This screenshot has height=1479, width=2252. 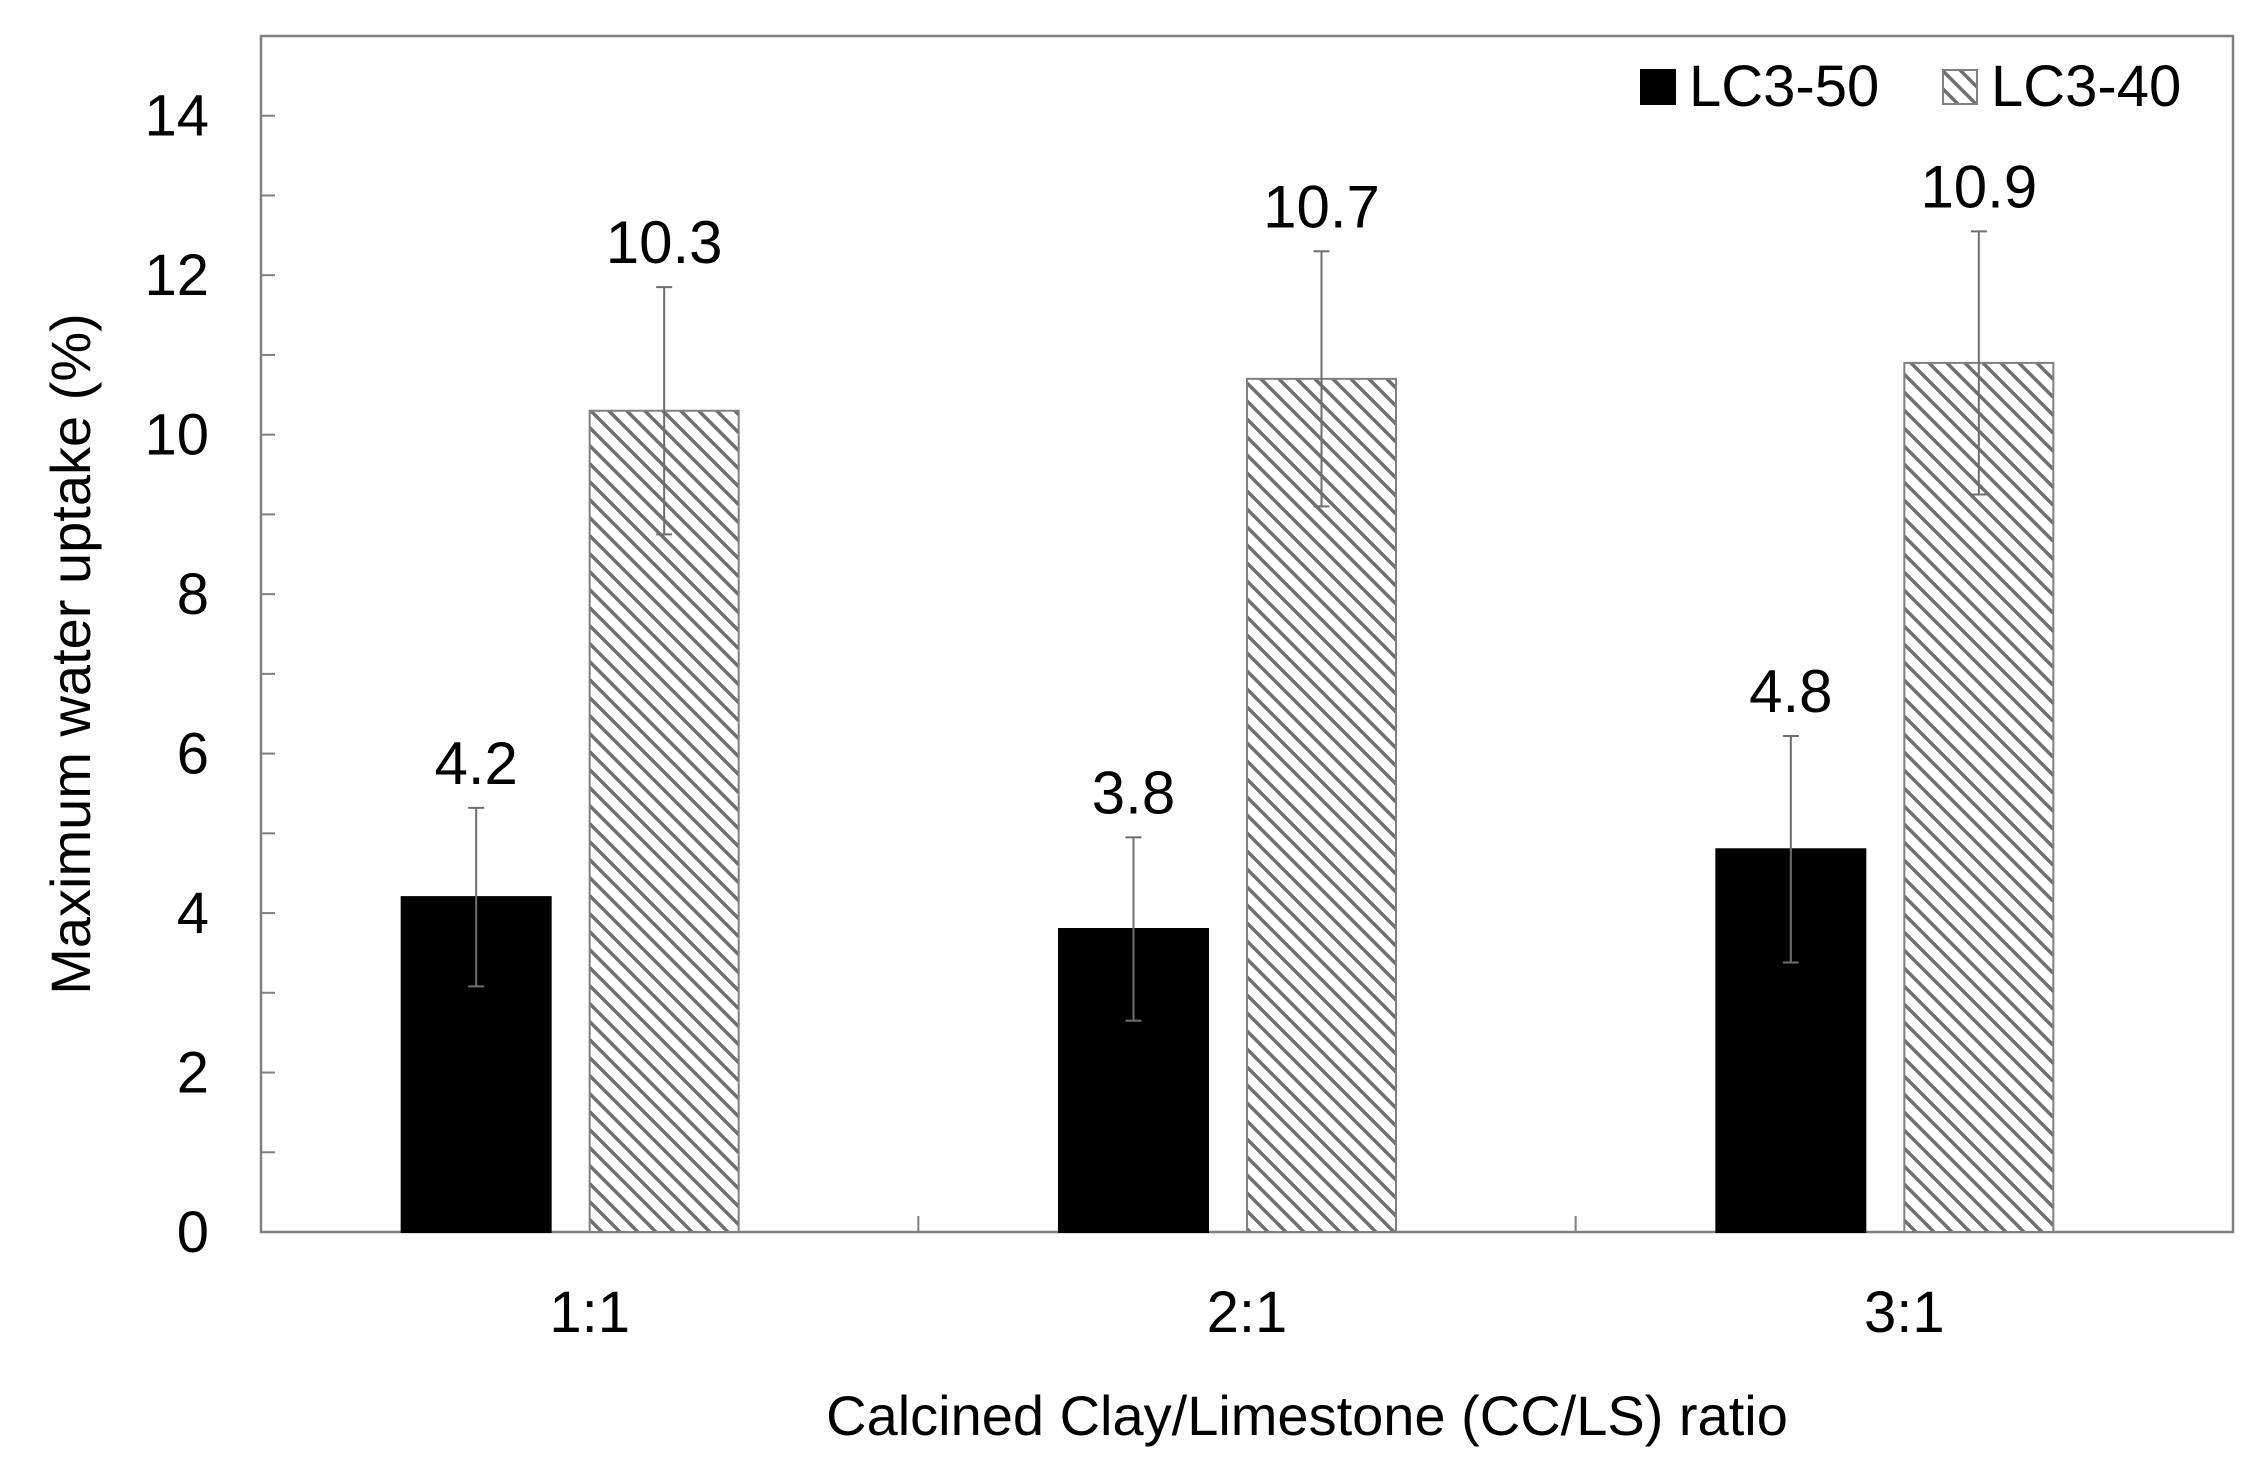 I want to click on legend-item-lc3-40: LC3-40, so click(x=2061, y=86).